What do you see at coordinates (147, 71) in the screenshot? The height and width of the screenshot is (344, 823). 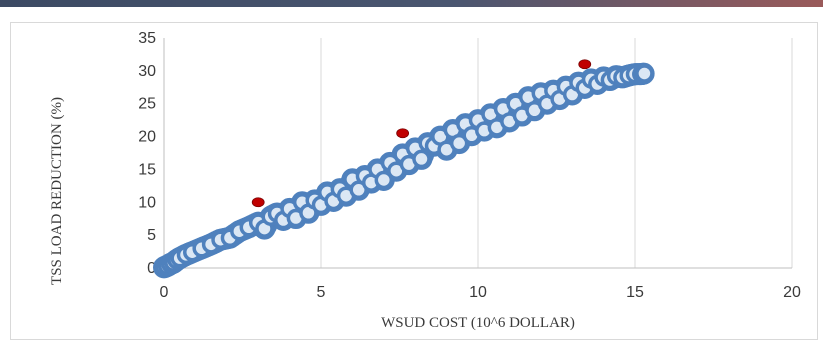 I see `y-tick-label: 30` at bounding box center [147, 71].